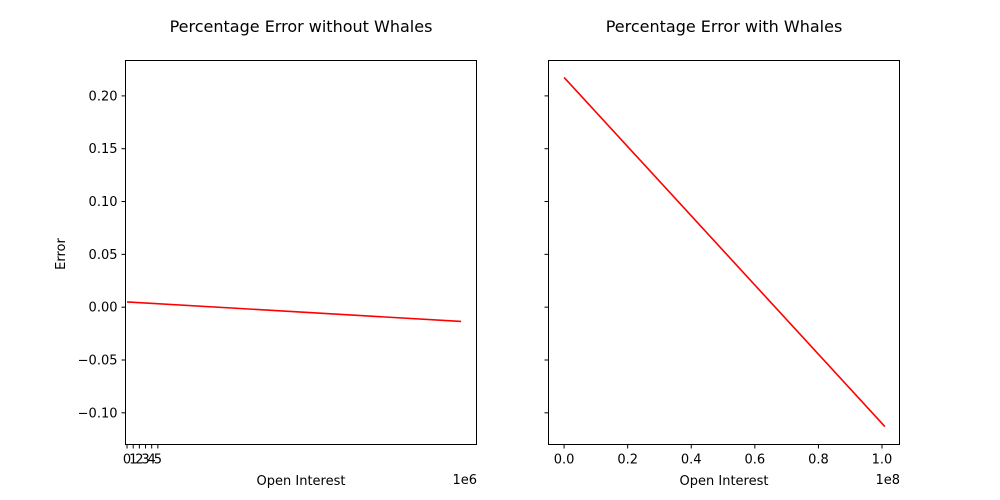  Describe the element at coordinates (98, 360) in the screenshot. I see `y-tick-label: −0.05` at that location.